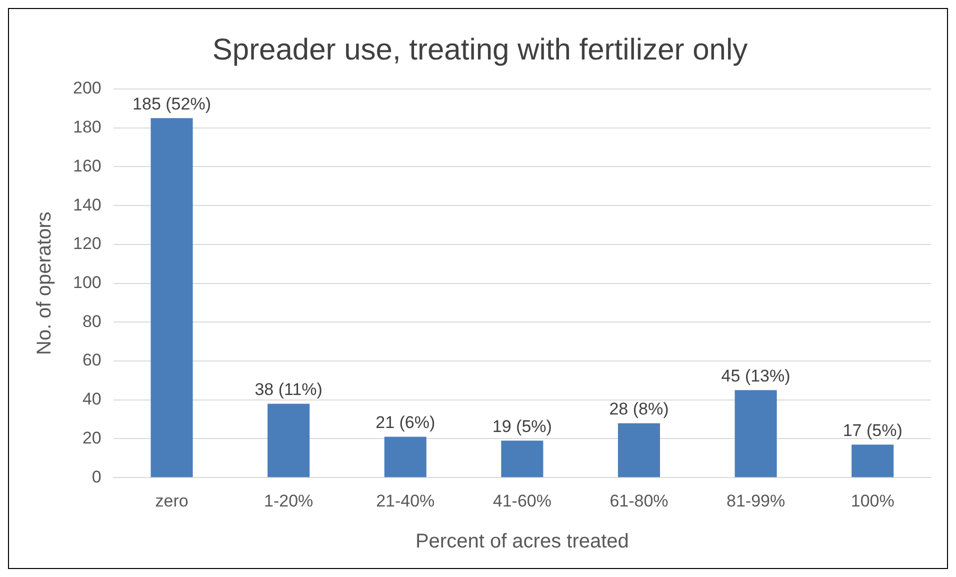 The width and height of the screenshot is (956, 577). I want to click on x-tick-label: 61-80%, so click(639, 500).